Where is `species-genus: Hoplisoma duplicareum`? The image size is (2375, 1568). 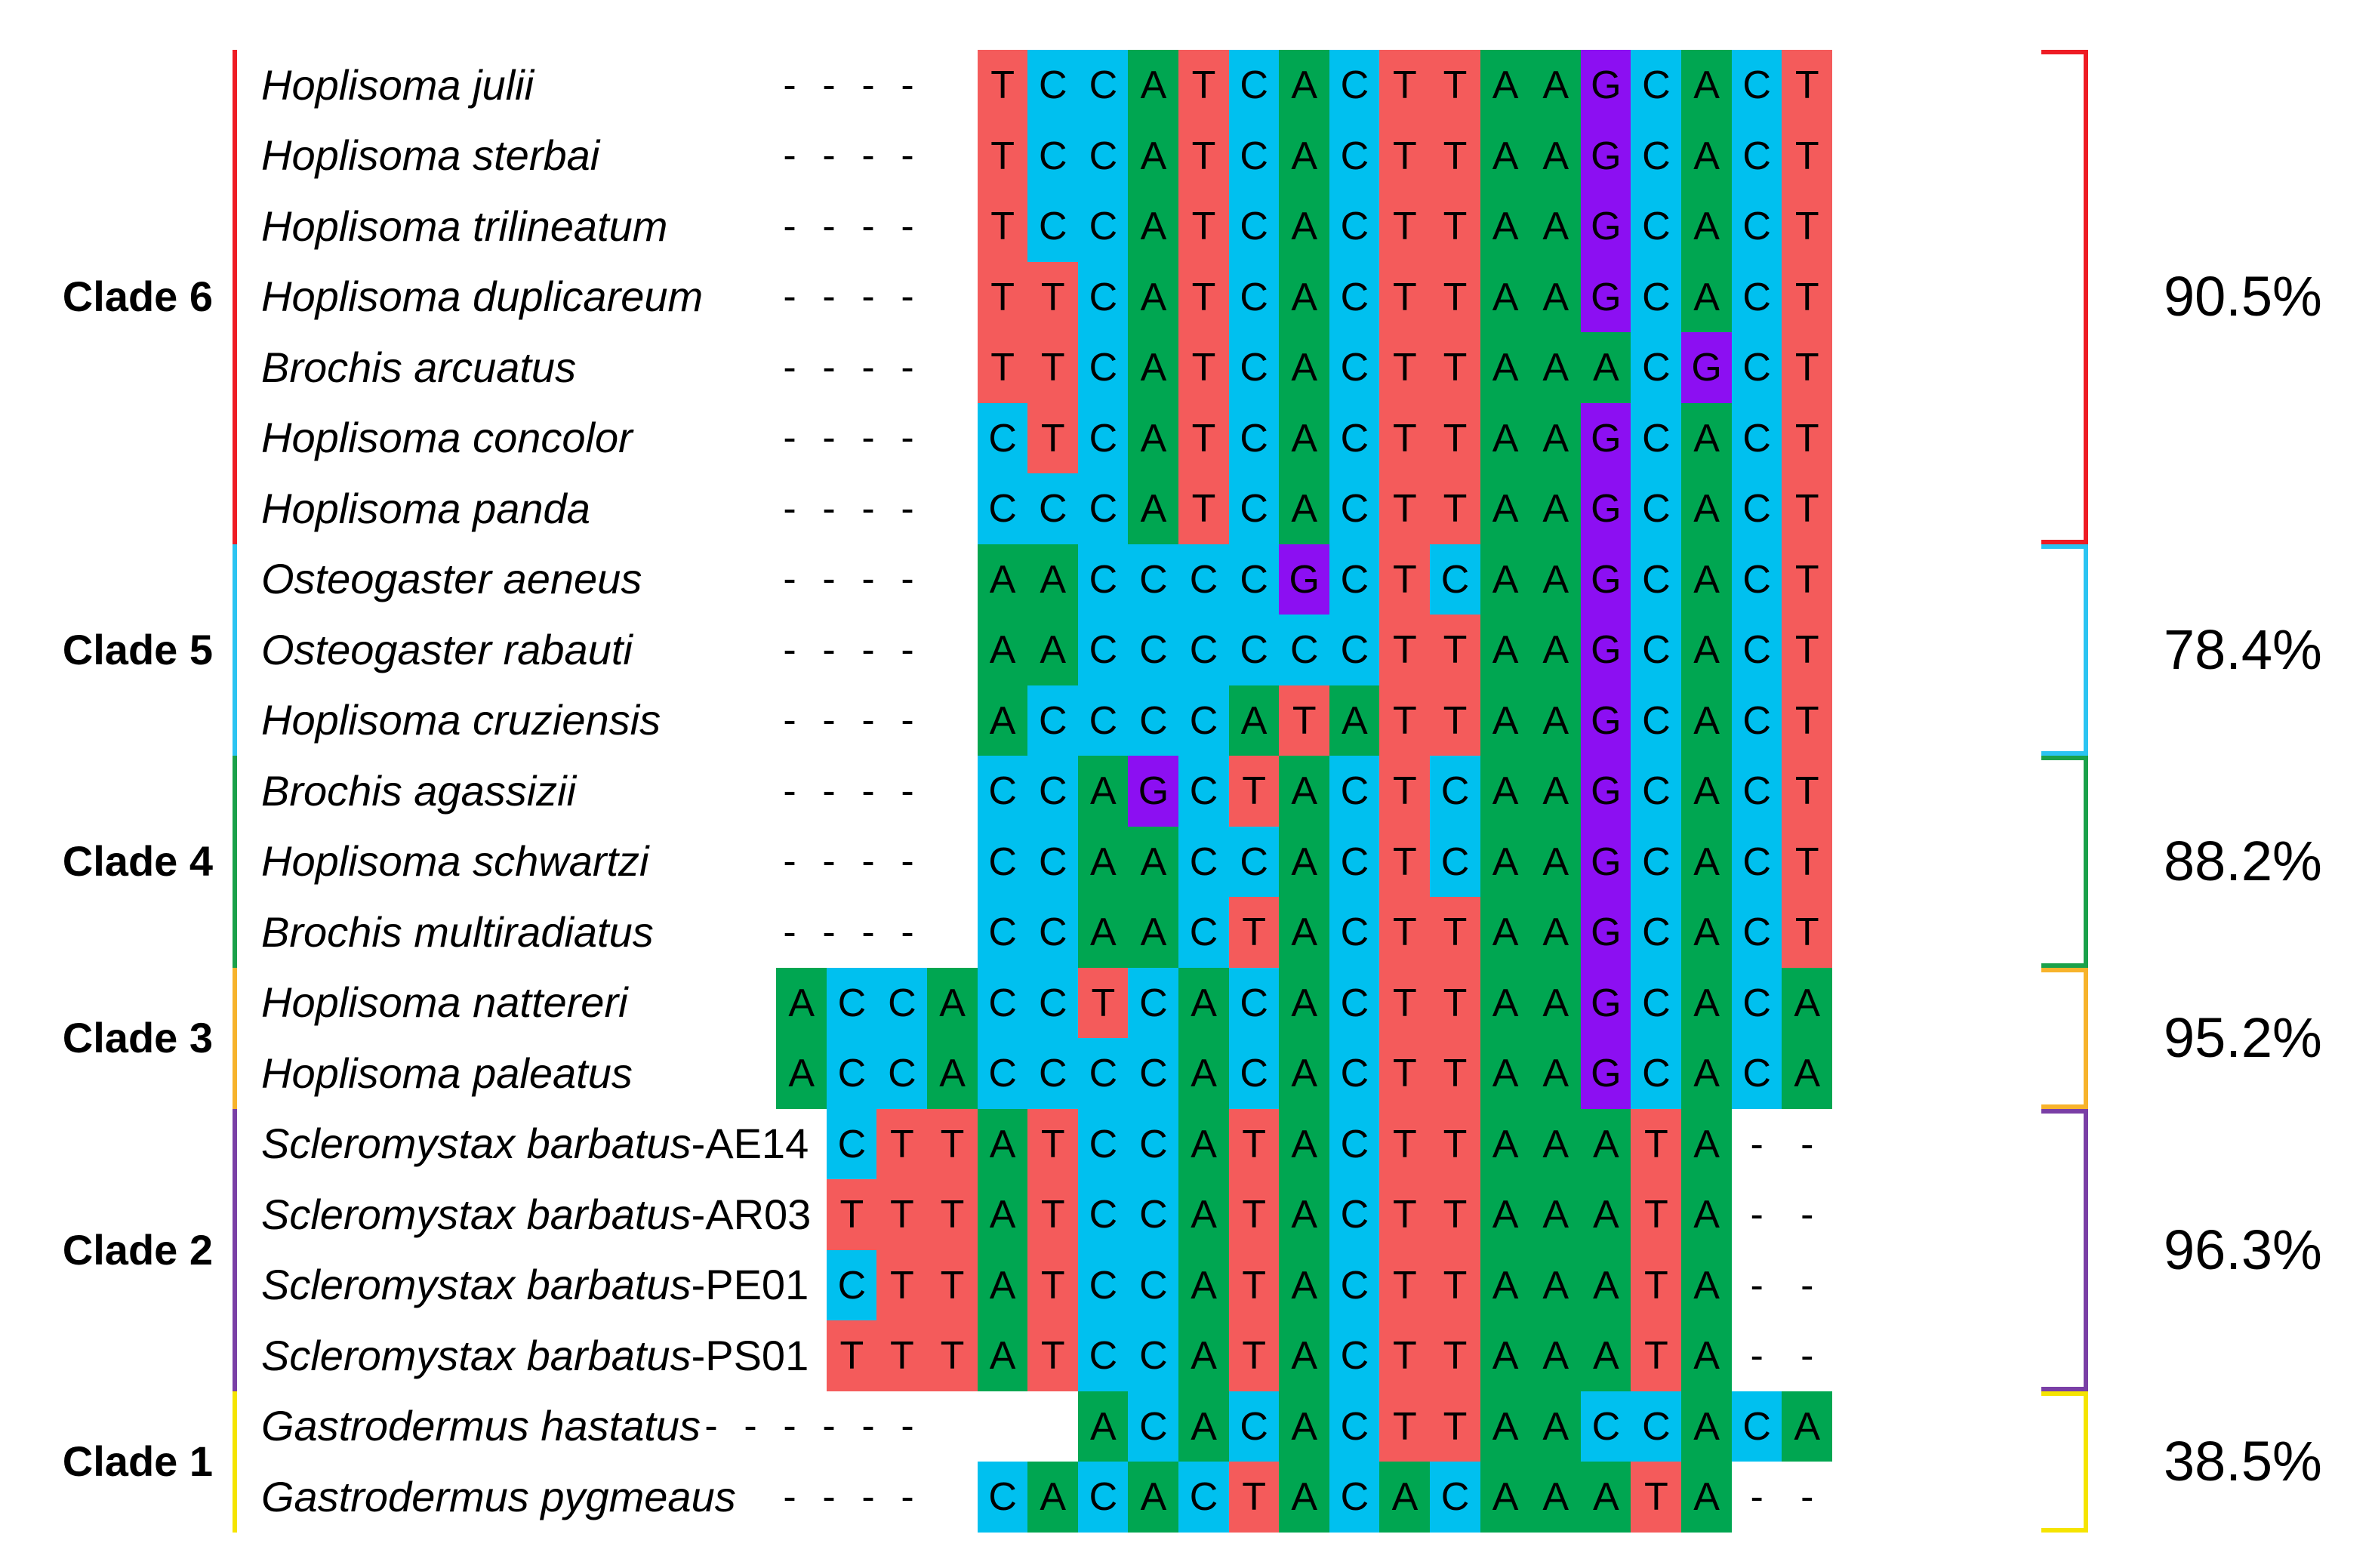 species-genus: Hoplisoma duplicareum is located at coordinates (482, 297).